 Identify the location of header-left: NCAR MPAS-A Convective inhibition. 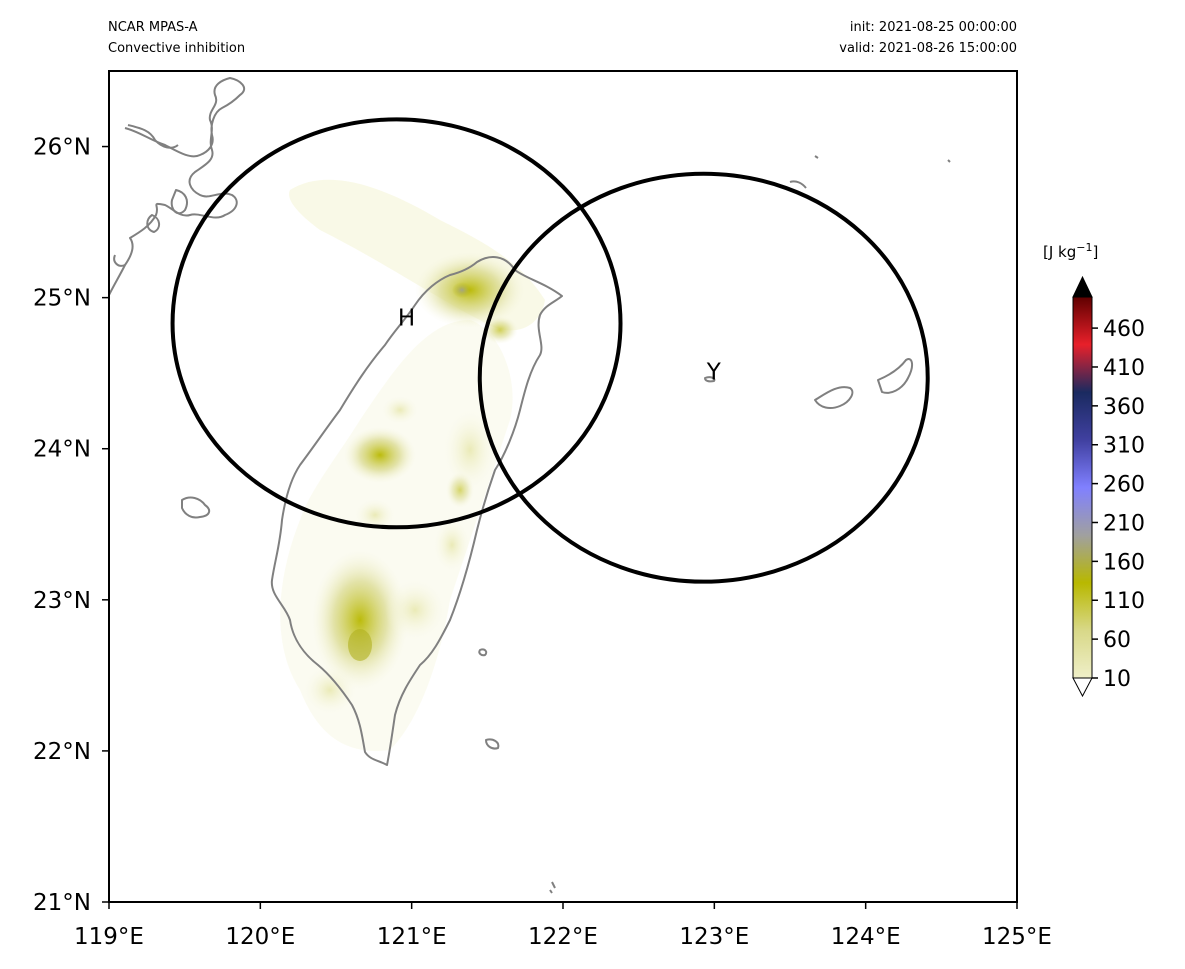
(176, 38).